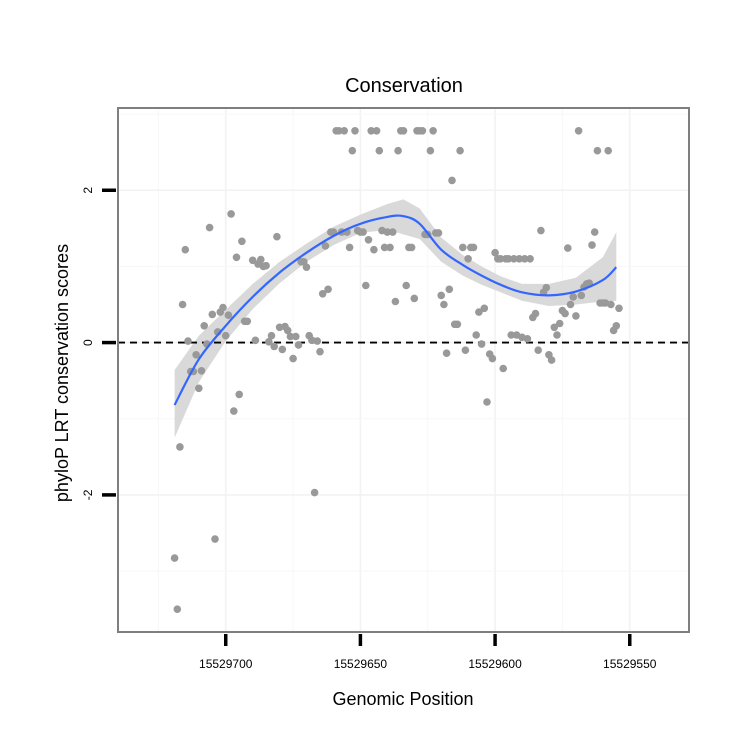 Image resolution: width=750 pixels, height=750 pixels. Describe the element at coordinates (404, 86) in the screenshot. I see `chart-title: Conservation` at that location.